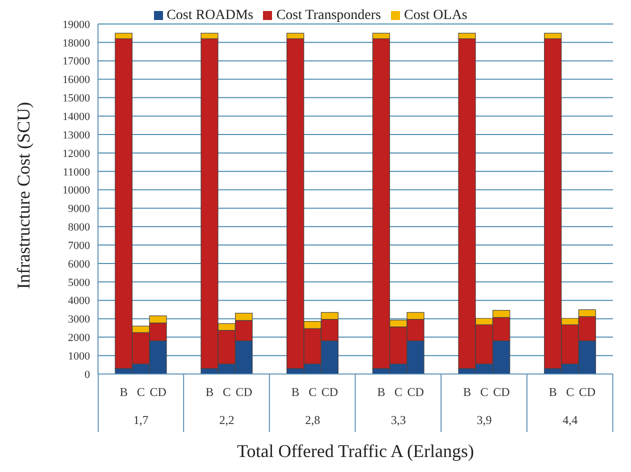 The width and height of the screenshot is (631, 472). What do you see at coordinates (76, 62) in the screenshot?
I see `y-tick-label: 17000` at bounding box center [76, 62].